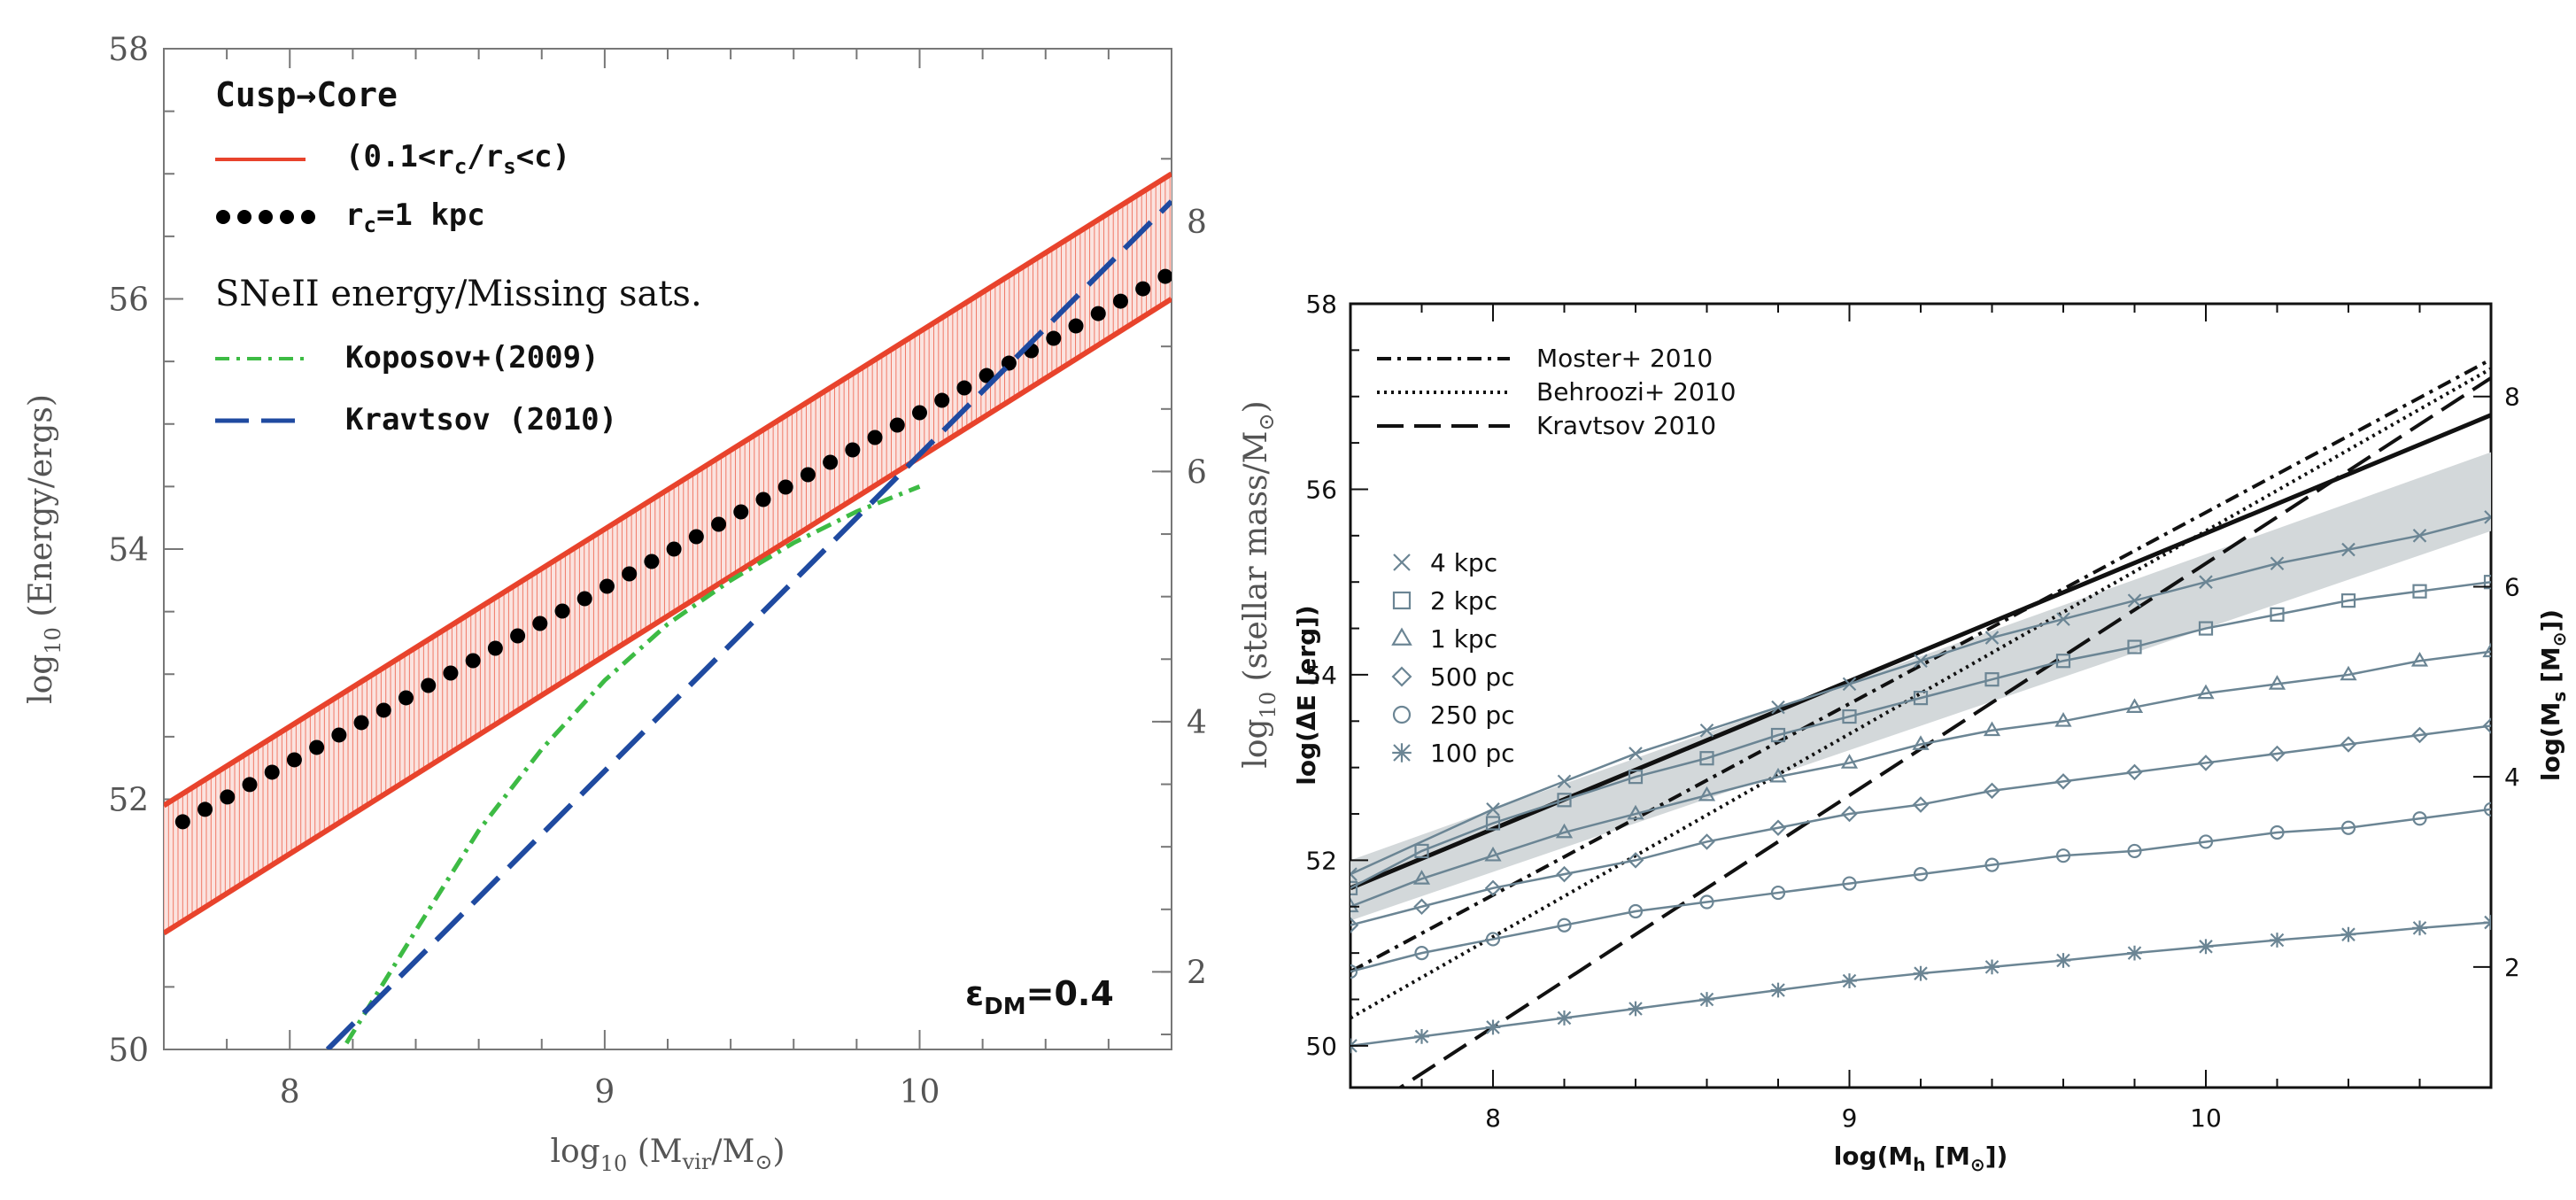  What do you see at coordinates (1626, 425) in the screenshot?
I see `legend-kravtsov2010-label: Kravtsov 2010` at bounding box center [1626, 425].